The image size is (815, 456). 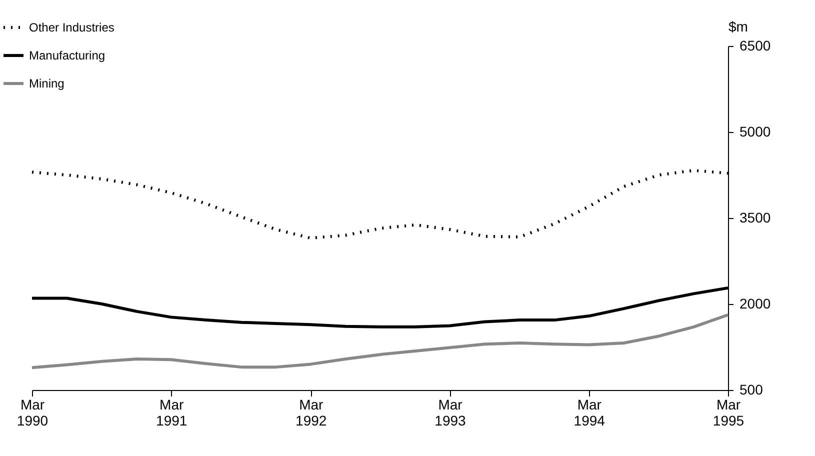 I want to click on y-tick-label: 5000, so click(x=755, y=132).